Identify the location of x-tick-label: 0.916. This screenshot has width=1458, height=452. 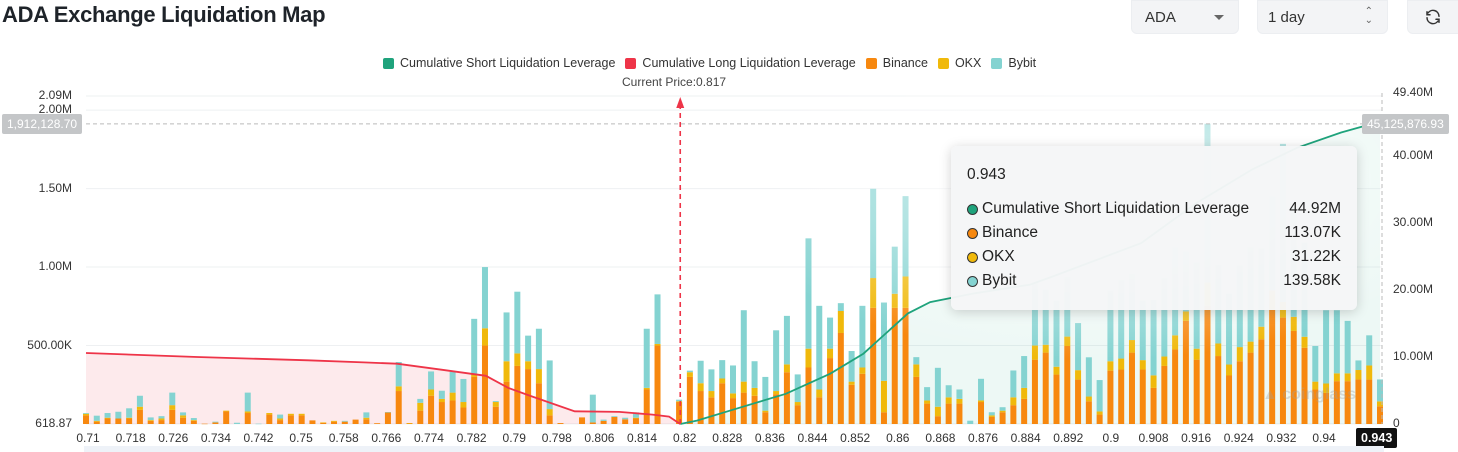
(1196, 438).